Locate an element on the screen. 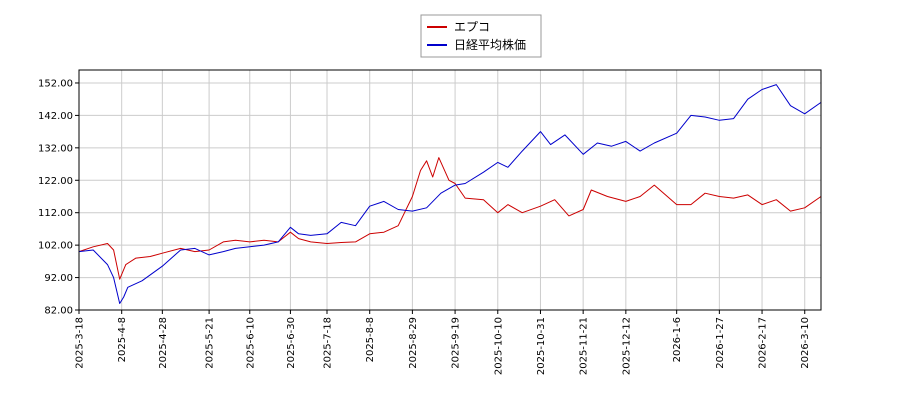 This screenshot has width=900, height=400. x-tick-label: 2026-2-17 is located at coordinates (763, 343).